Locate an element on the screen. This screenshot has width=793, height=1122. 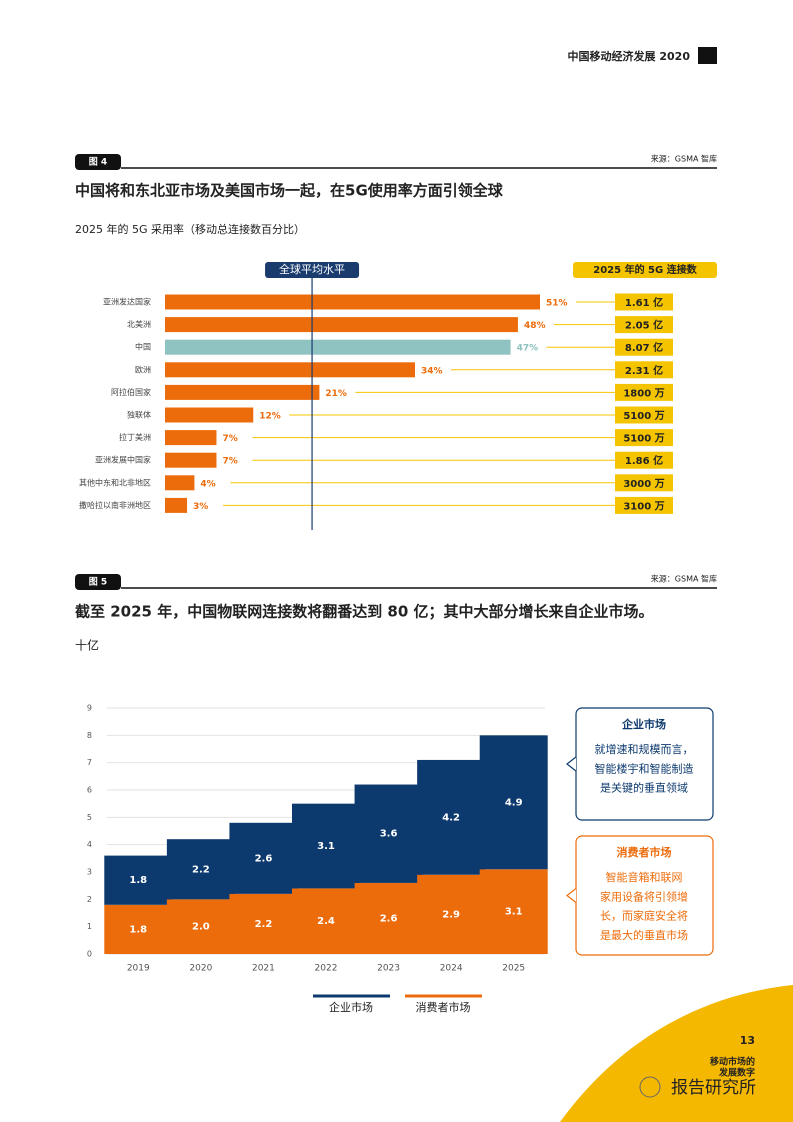
callout-title: 企业市场 is located at coordinates (643, 724).